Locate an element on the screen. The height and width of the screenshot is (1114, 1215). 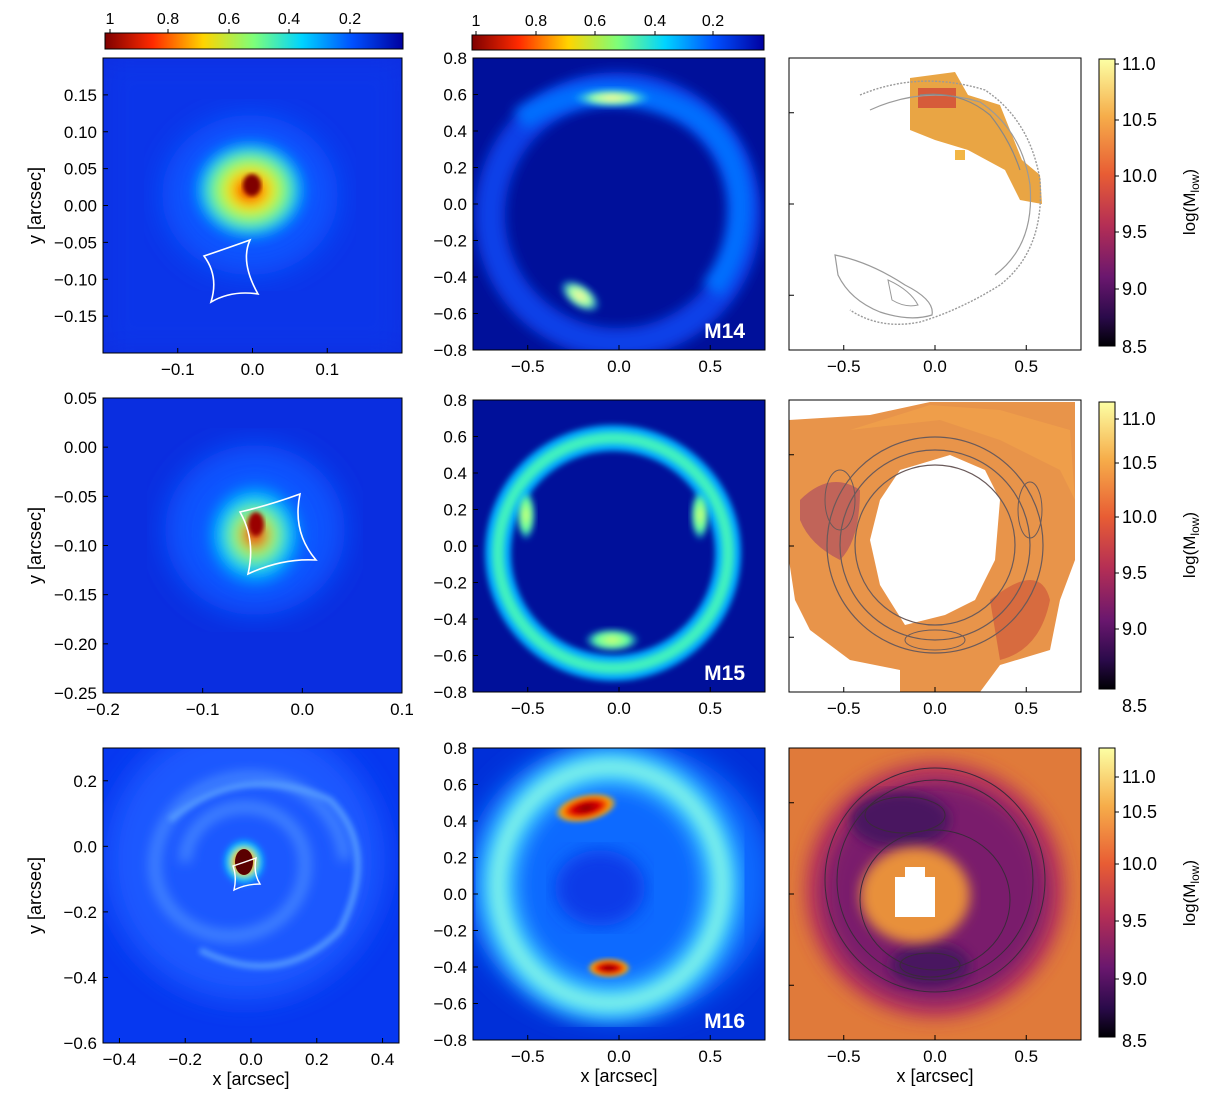
mass-colorbar-tick: 9.0 is located at coordinates (1134, 979).